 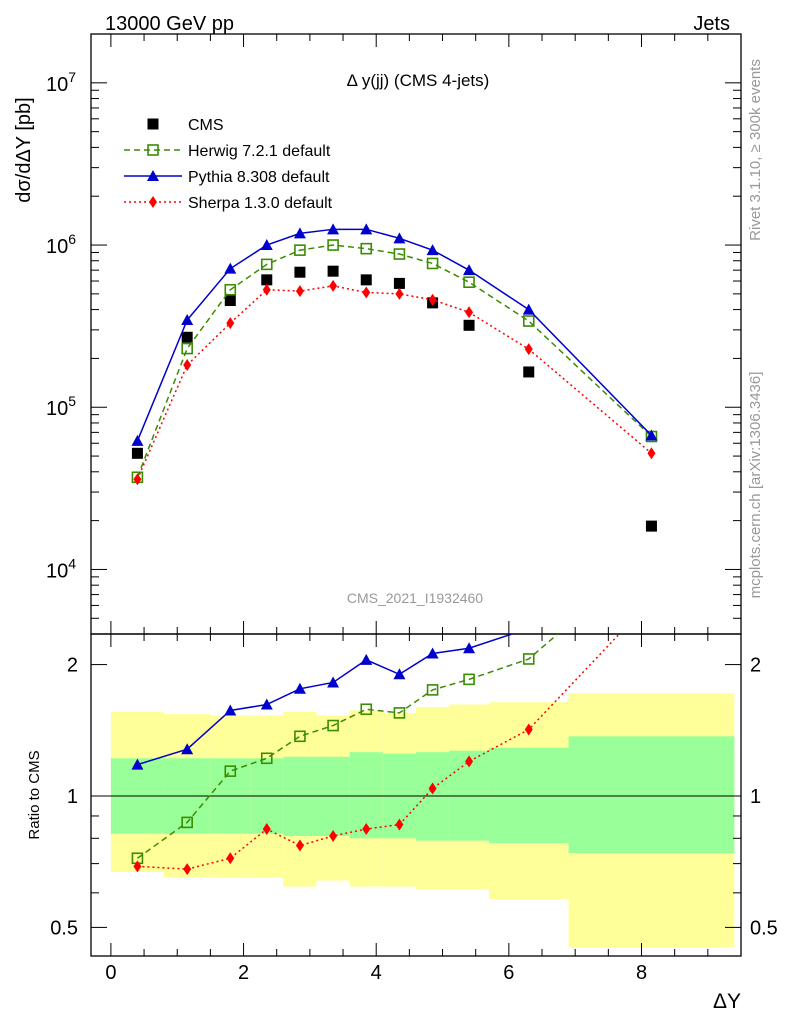 I want to click on y-tick-label: 10⁴, so click(x=61, y=568).